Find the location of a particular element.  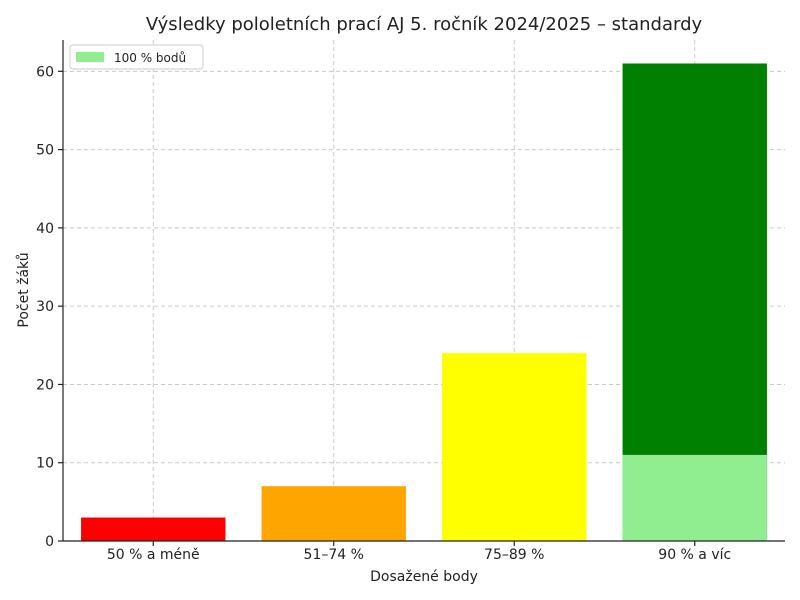

y-tick-label: 10 is located at coordinates (45, 464).